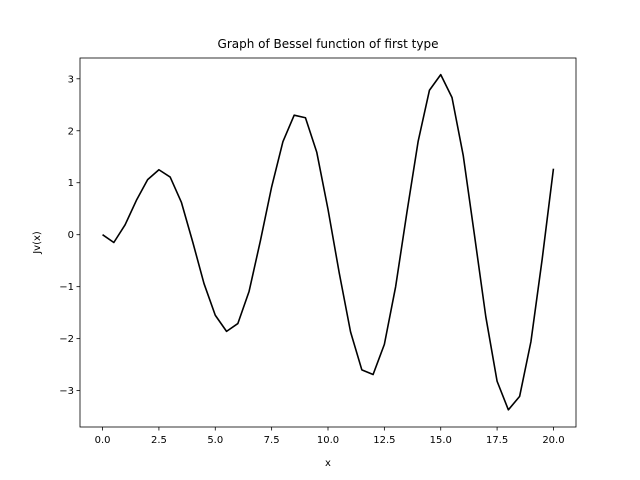  Describe the element at coordinates (384, 440) in the screenshot. I see `x-tick-label: 12.5` at that location.